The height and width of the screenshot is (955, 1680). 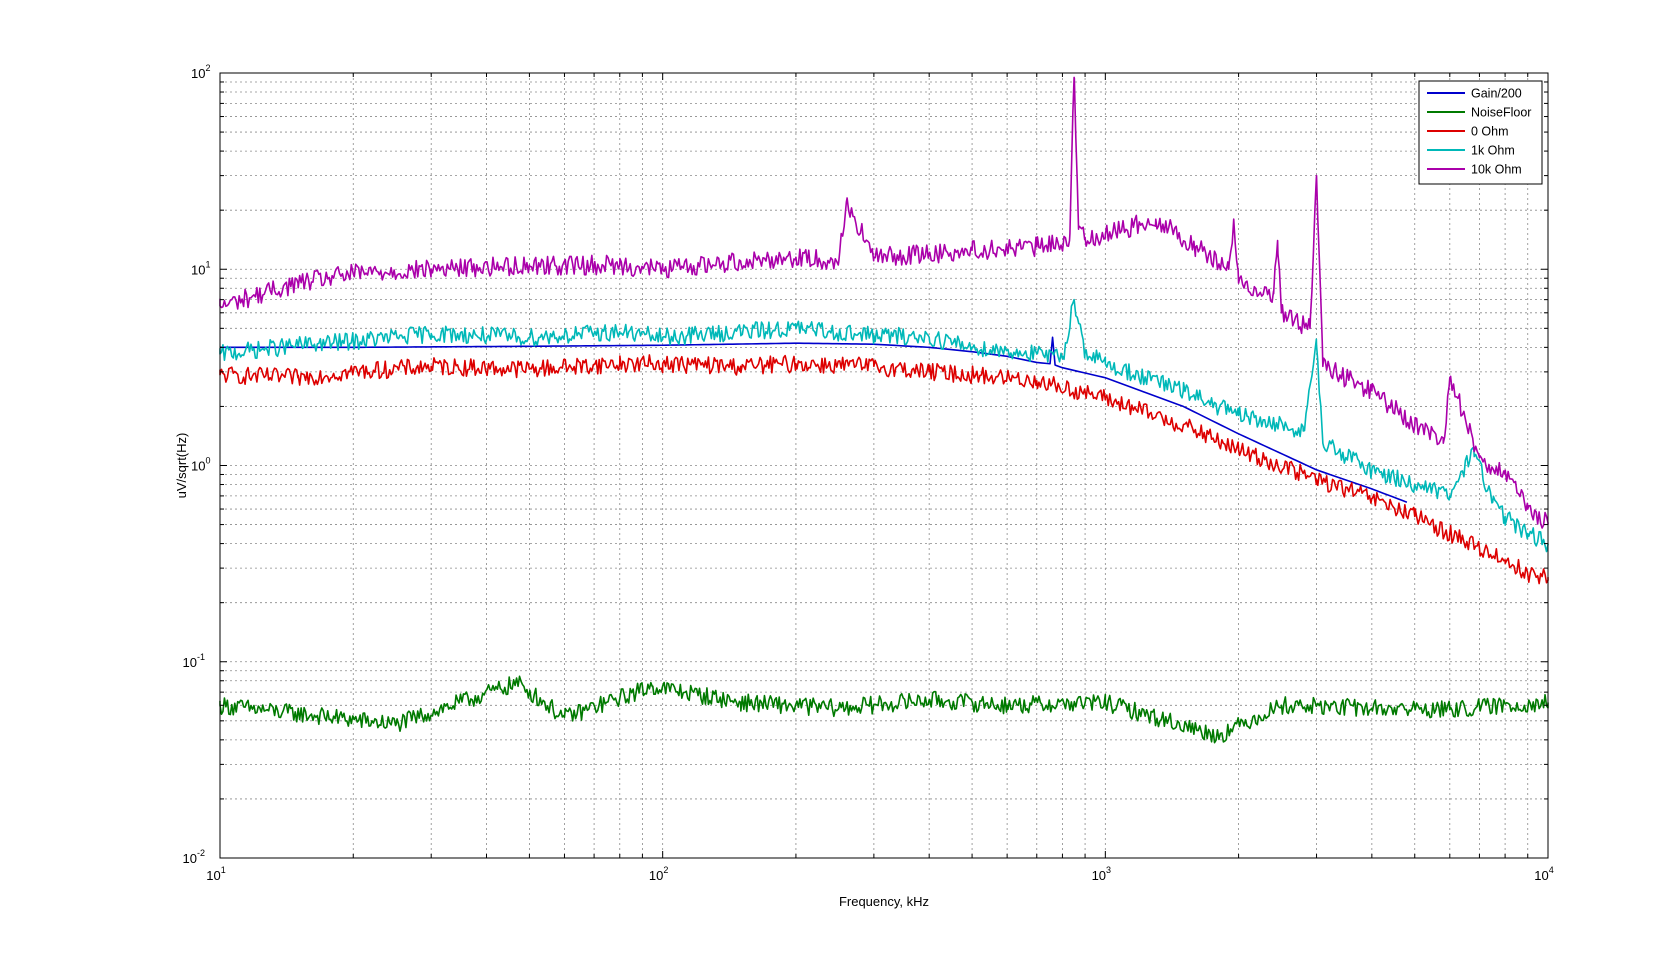 I want to click on x-tick-exponent: 3, so click(x=1108, y=870).